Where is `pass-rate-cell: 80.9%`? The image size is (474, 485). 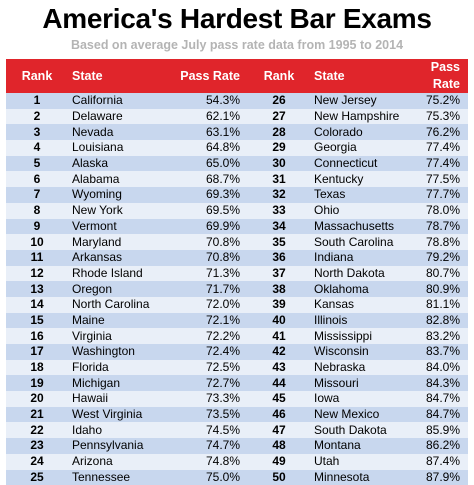 pass-rate-cell: 80.9% is located at coordinates (435, 289).